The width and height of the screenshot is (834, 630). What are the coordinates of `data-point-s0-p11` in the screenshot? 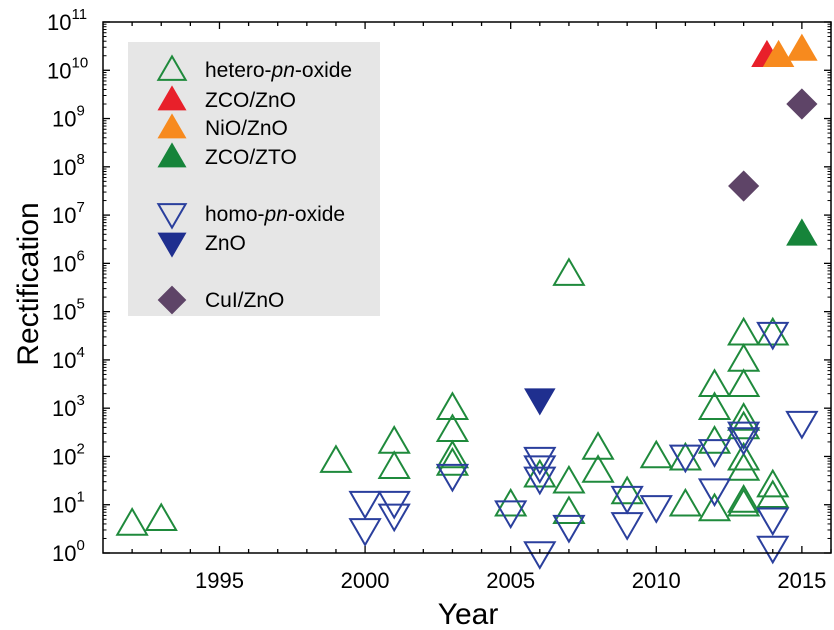 It's located at (569, 271).